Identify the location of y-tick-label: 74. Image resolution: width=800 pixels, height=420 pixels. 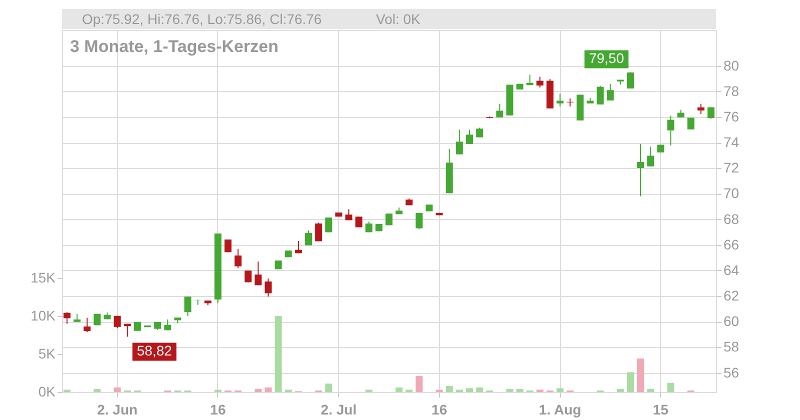
(732, 142).